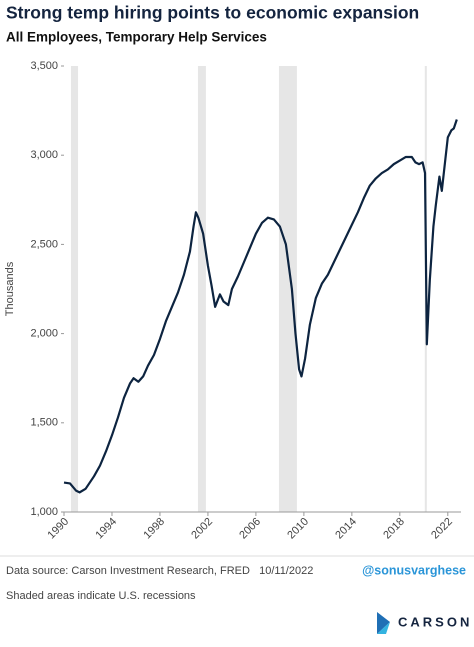 The height and width of the screenshot is (647, 474). Describe the element at coordinates (44, 512) in the screenshot. I see `y-tick-label: 1,000` at that location.